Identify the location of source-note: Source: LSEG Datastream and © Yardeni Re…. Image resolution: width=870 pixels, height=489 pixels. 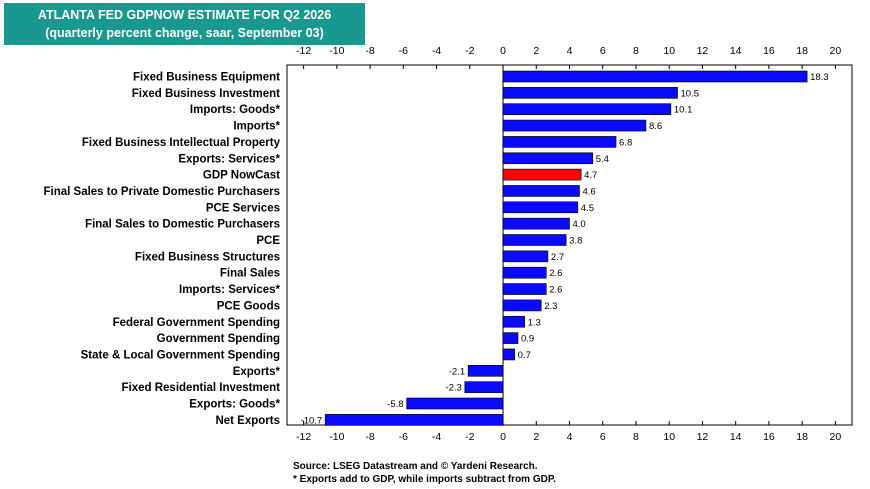
(415, 466).